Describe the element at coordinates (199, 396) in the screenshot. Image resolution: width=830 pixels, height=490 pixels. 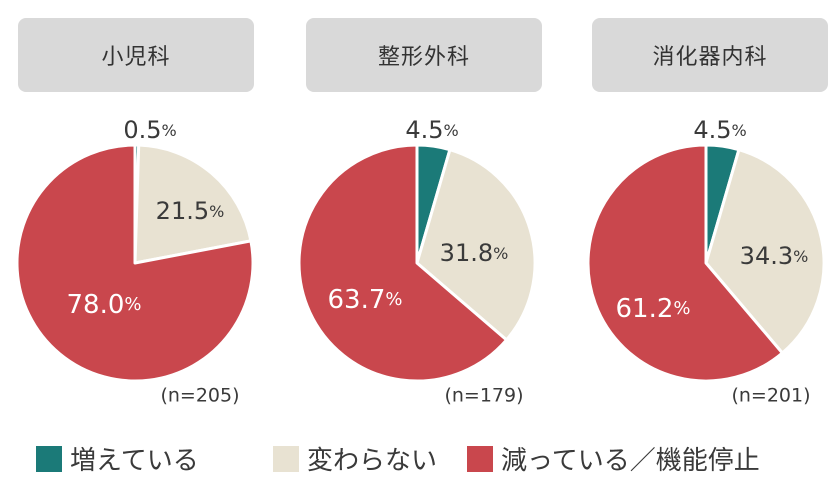
I see `pie-0-n-label: (n=205)` at that location.